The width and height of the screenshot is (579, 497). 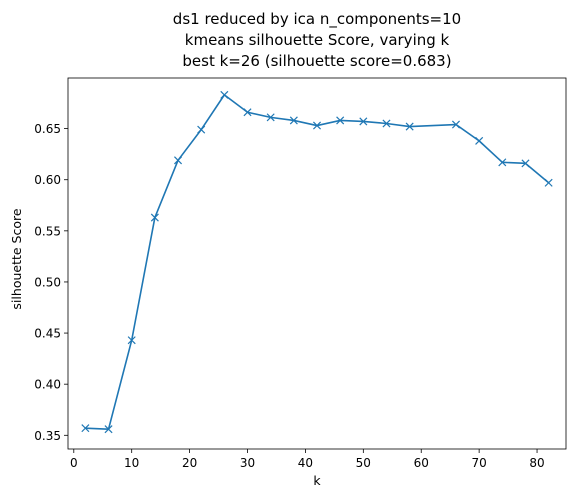 What do you see at coordinates (536, 463) in the screenshot?
I see `x-tick-label: 80` at bounding box center [536, 463].